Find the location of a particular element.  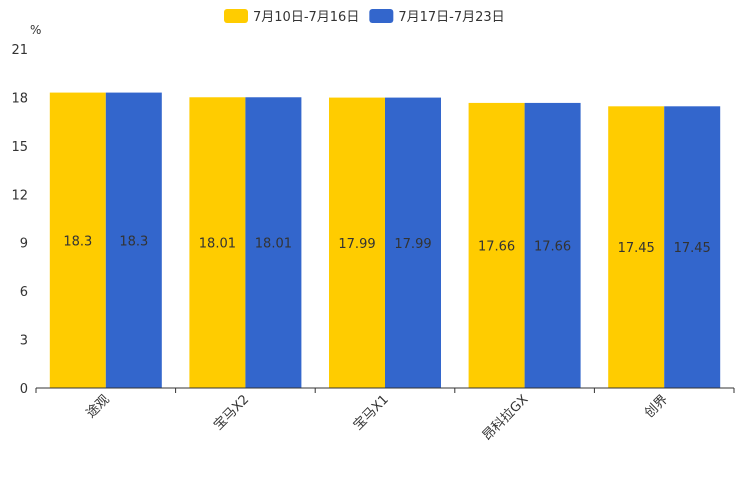

x-tick-label: 昂科拉GX is located at coordinates (506, 418).